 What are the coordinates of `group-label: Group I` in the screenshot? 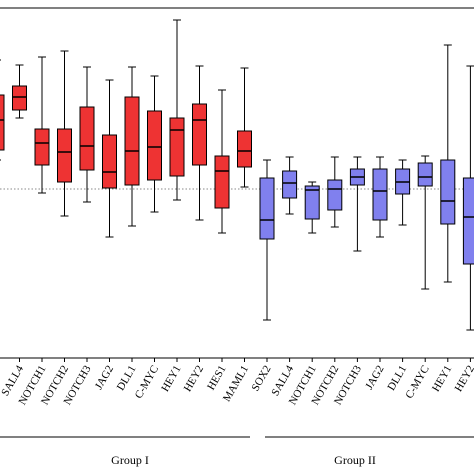 It's located at (130, 460).